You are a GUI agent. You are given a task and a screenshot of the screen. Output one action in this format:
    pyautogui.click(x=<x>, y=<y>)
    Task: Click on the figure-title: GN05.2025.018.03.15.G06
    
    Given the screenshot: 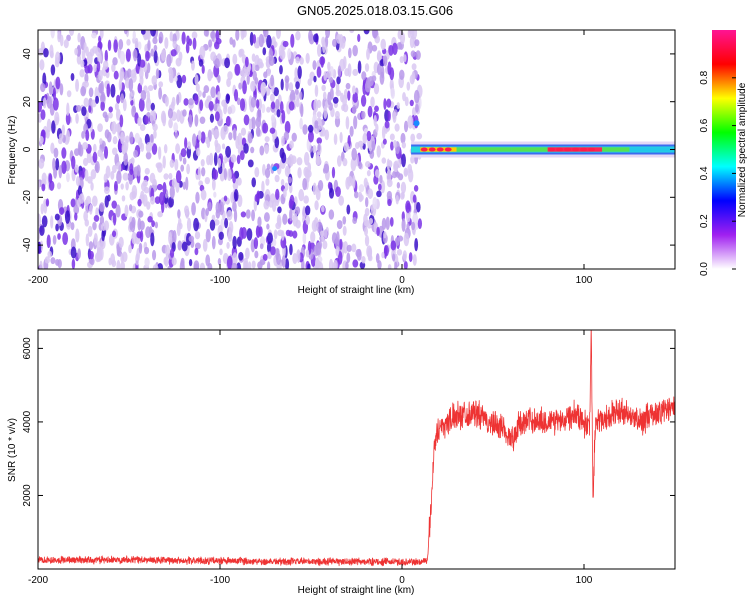 What is the action you would take?
    pyautogui.click(x=375, y=10)
    